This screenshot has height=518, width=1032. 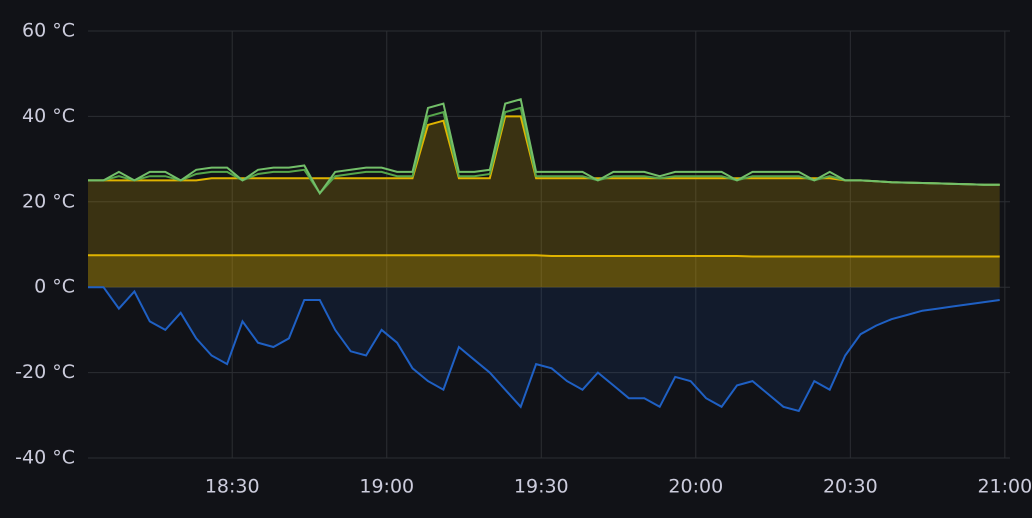 What do you see at coordinates (45, 372) in the screenshot?
I see `y-tick-label: -20 °C` at bounding box center [45, 372].